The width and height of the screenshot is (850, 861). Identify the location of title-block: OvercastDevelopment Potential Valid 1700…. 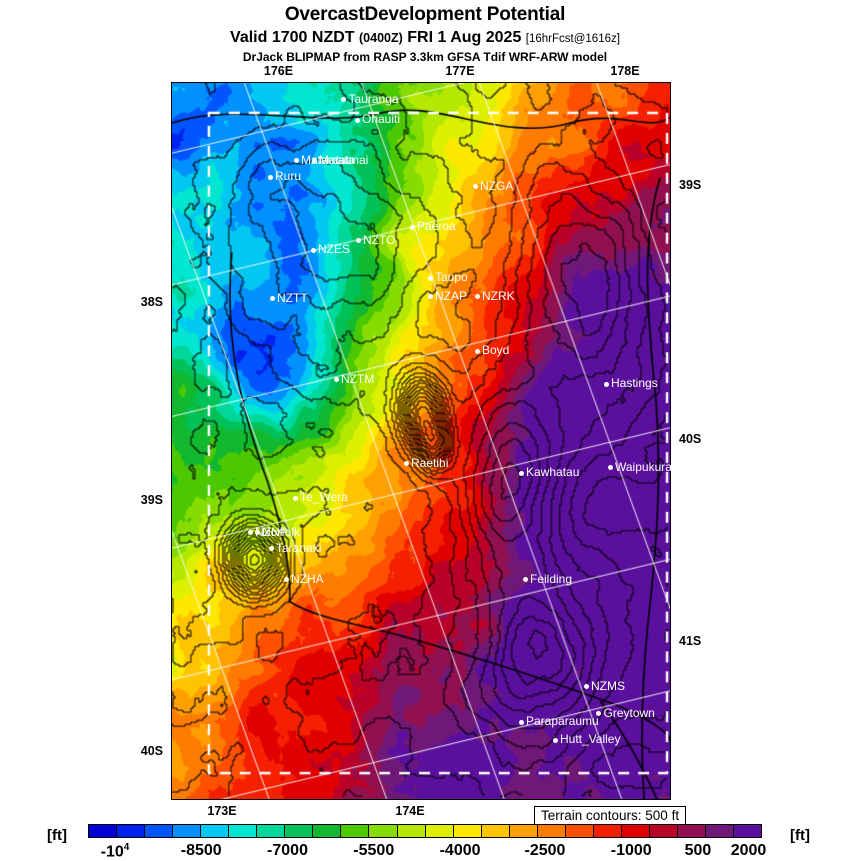
(425, 32).